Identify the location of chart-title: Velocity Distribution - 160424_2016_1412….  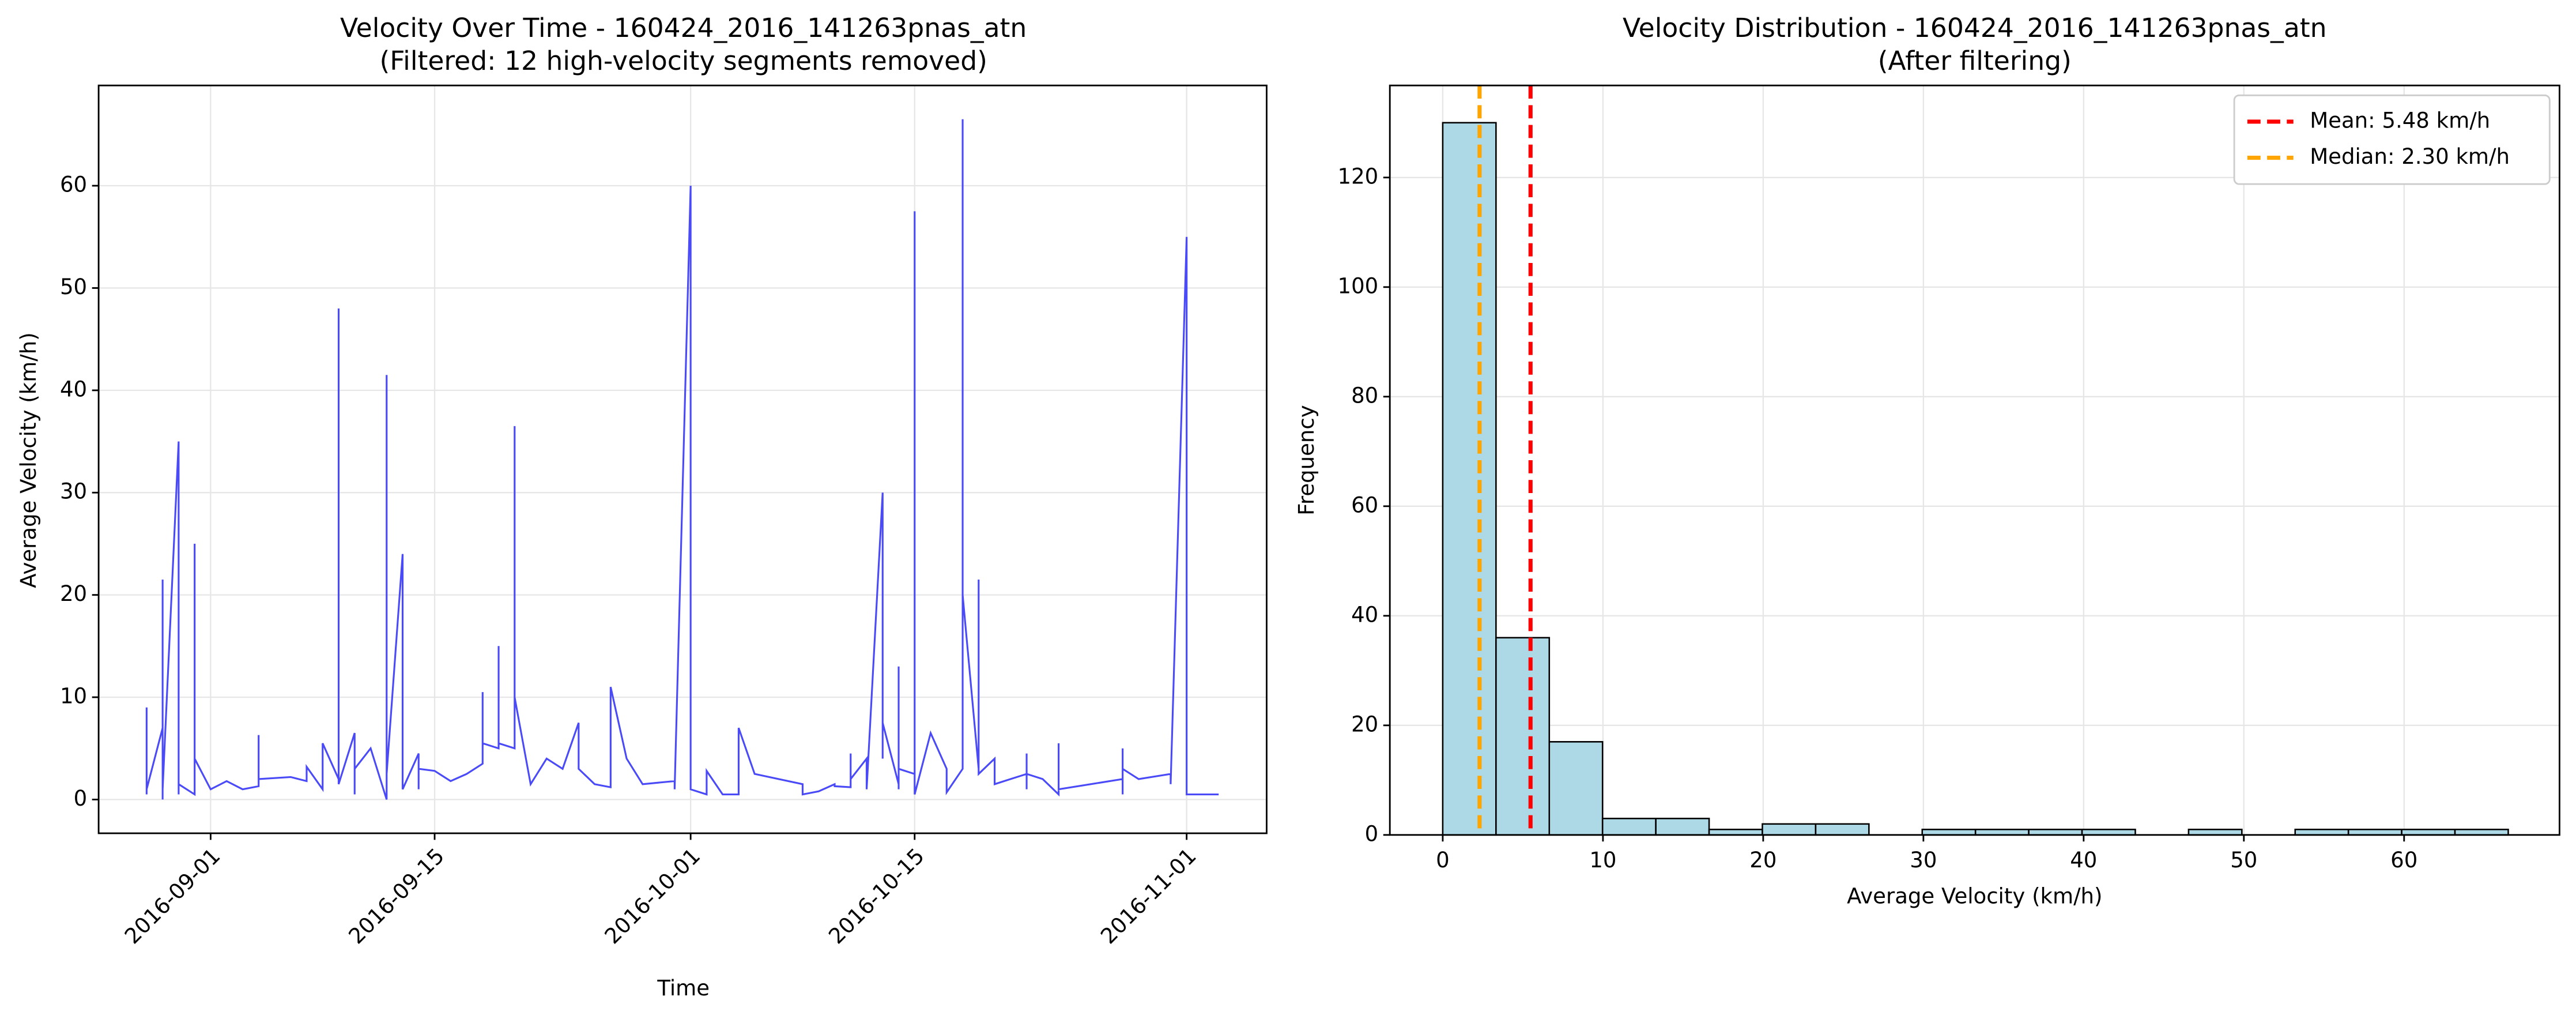
(1975, 28).